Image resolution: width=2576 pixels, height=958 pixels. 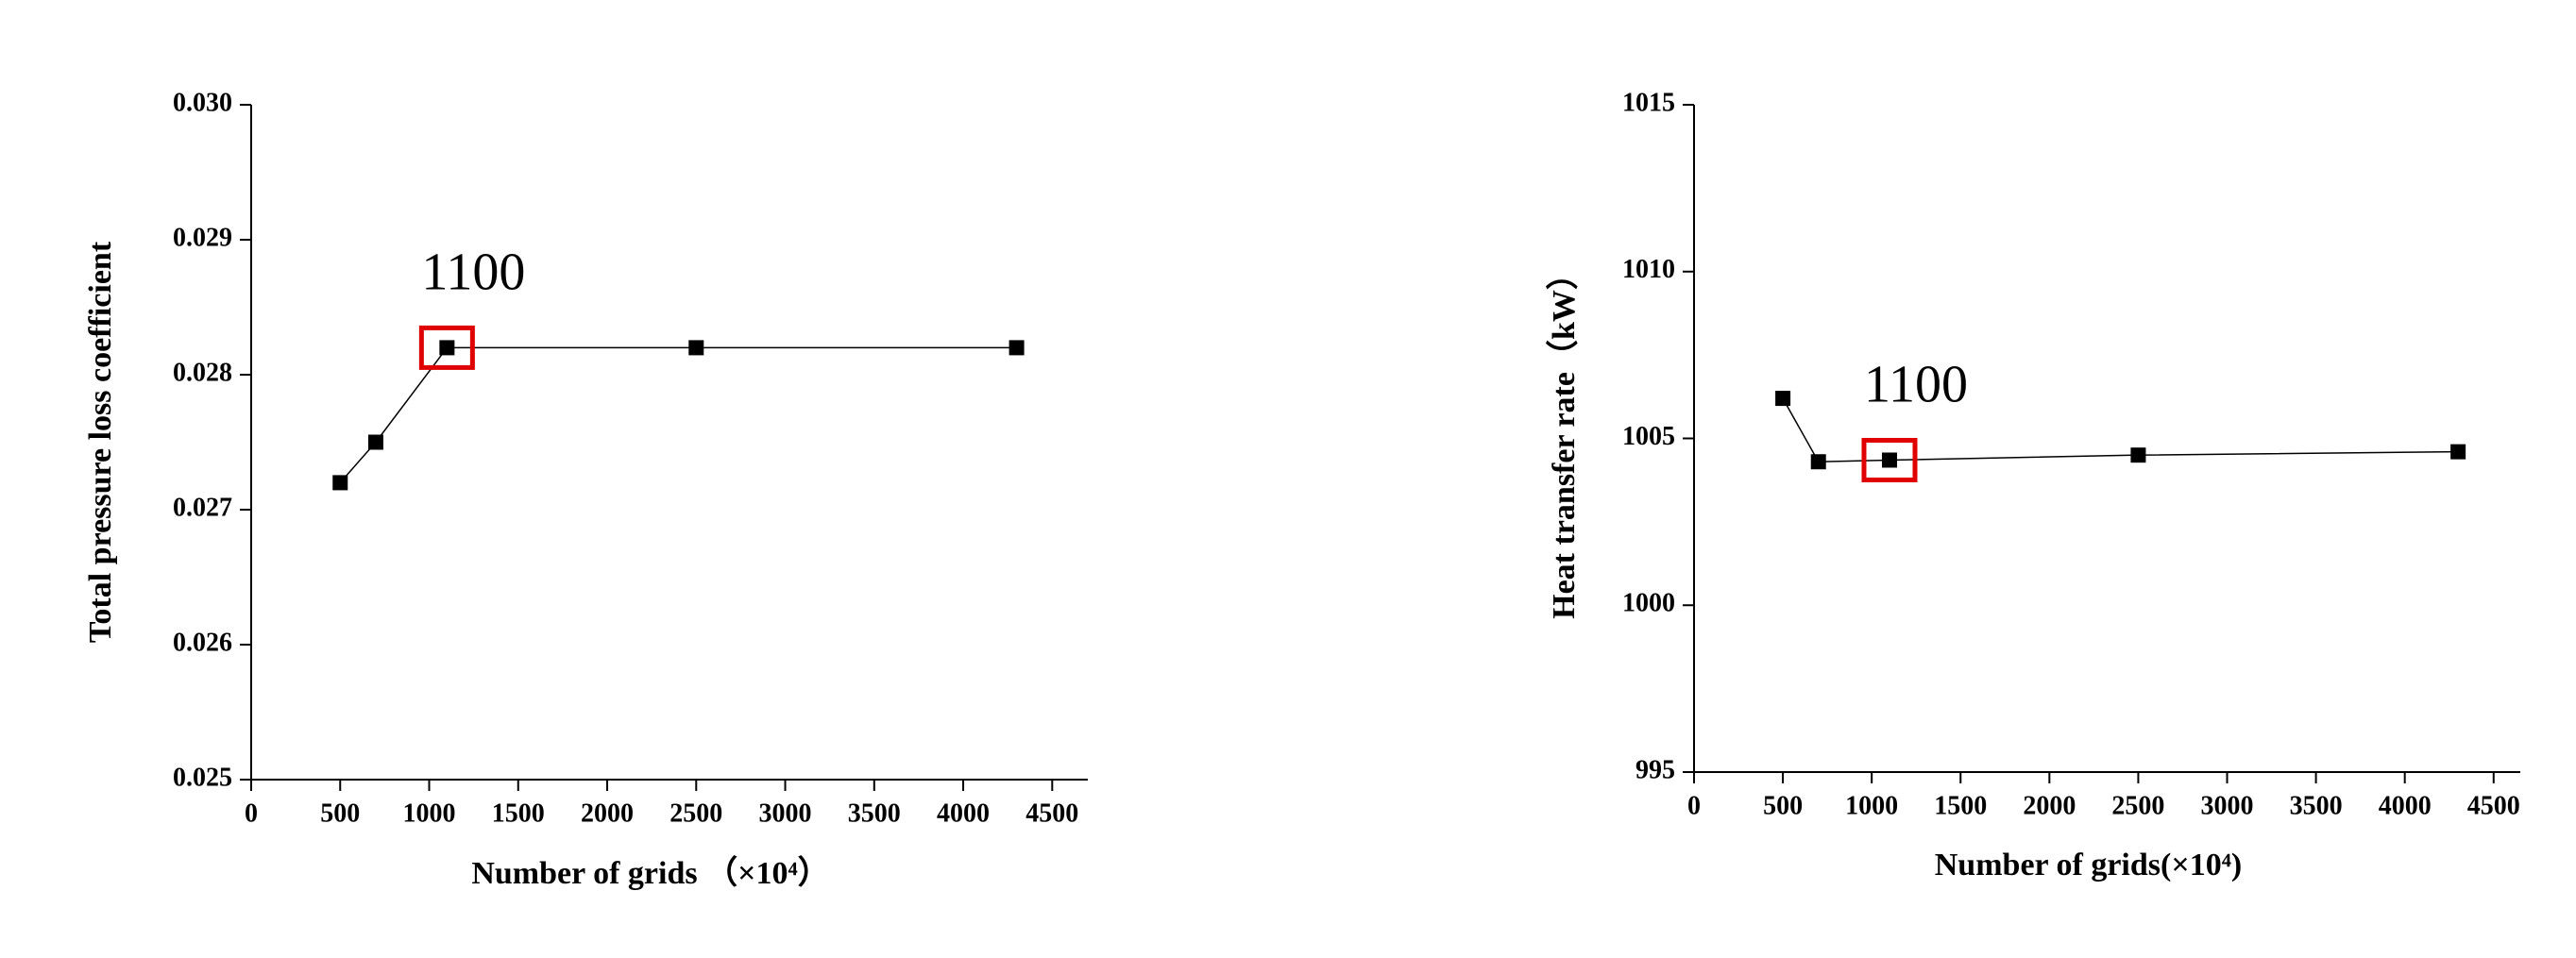 I want to click on x-axis-title: Number of grids （×10⁴）, so click(x=650, y=872).